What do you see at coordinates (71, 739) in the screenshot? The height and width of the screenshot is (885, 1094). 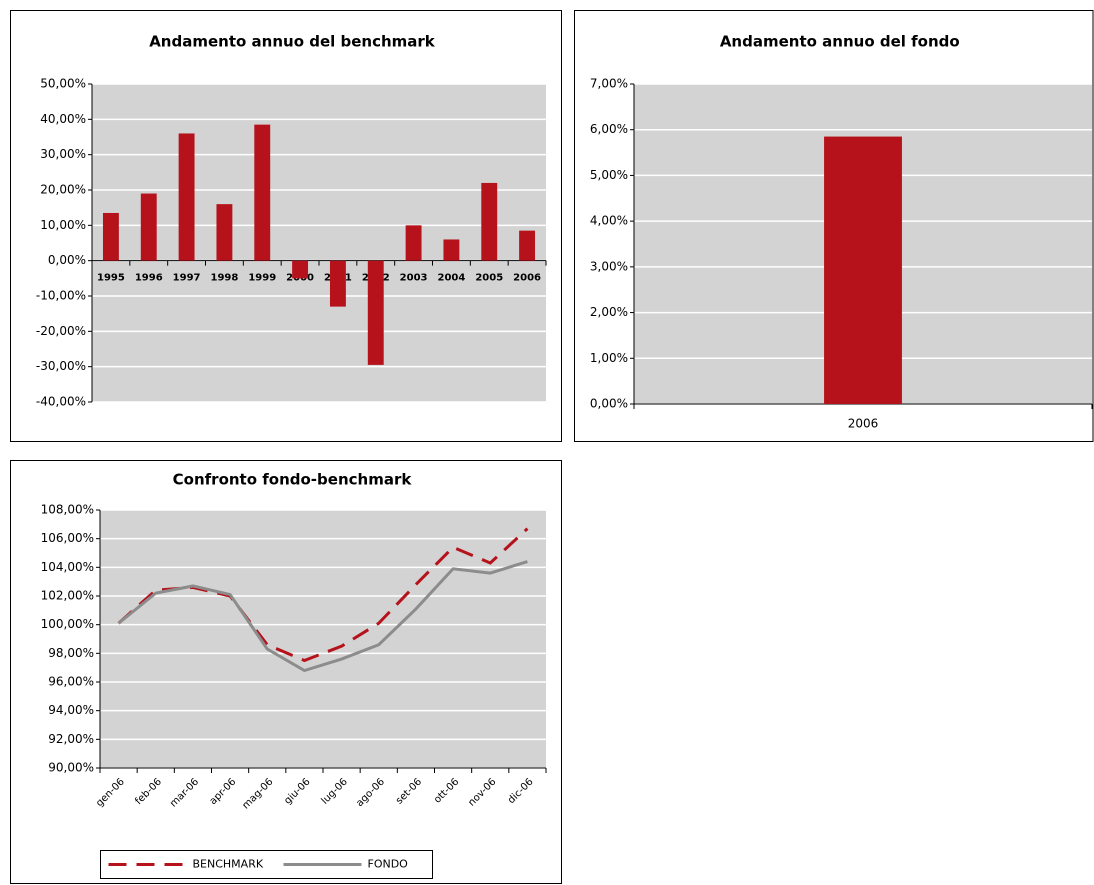 I see `y-tick-label: 92,00%` at bounding box center [71, 739].